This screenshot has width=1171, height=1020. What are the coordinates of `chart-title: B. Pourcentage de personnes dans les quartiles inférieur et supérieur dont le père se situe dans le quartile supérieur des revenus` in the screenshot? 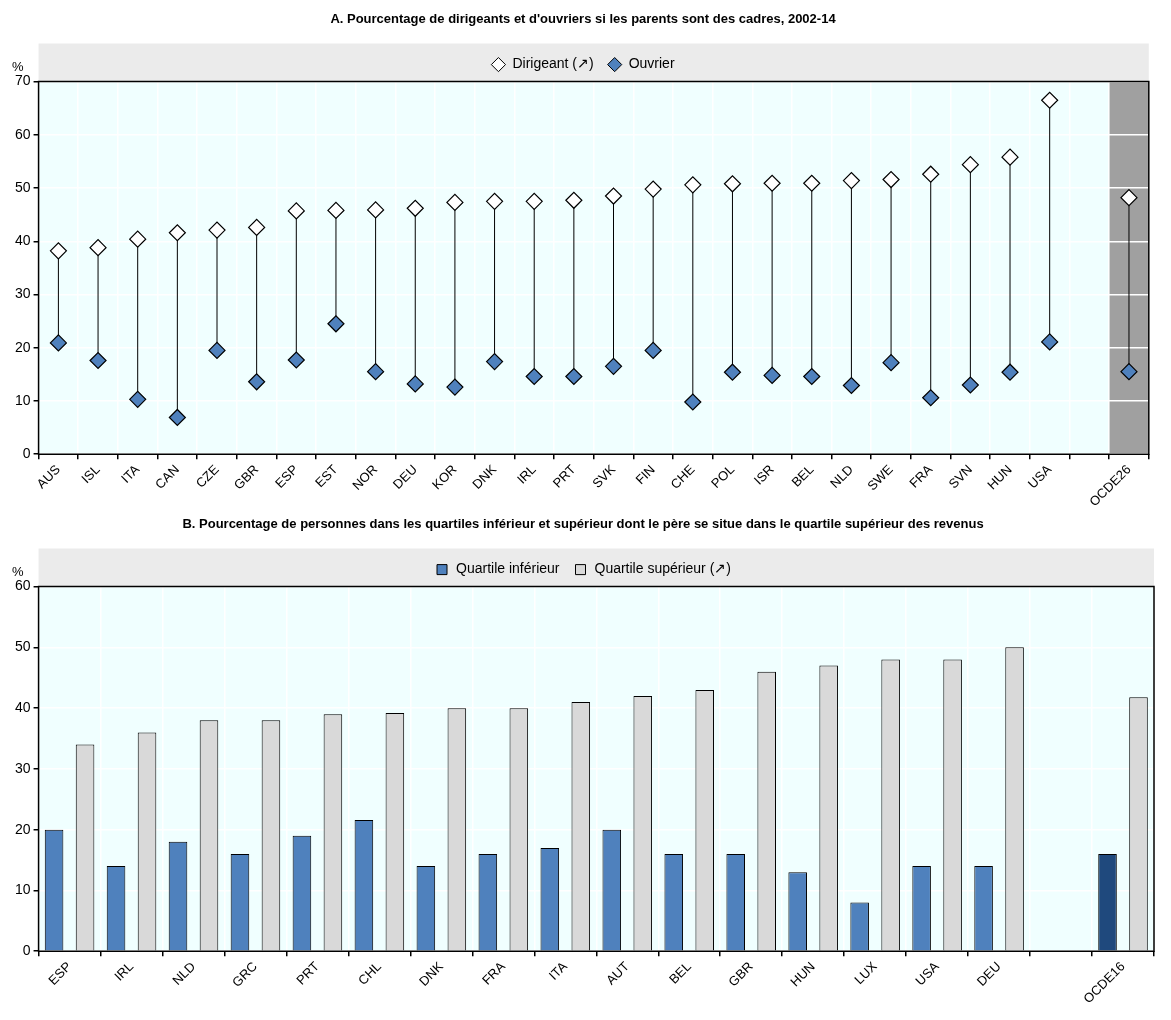 It's located at (583, 524).